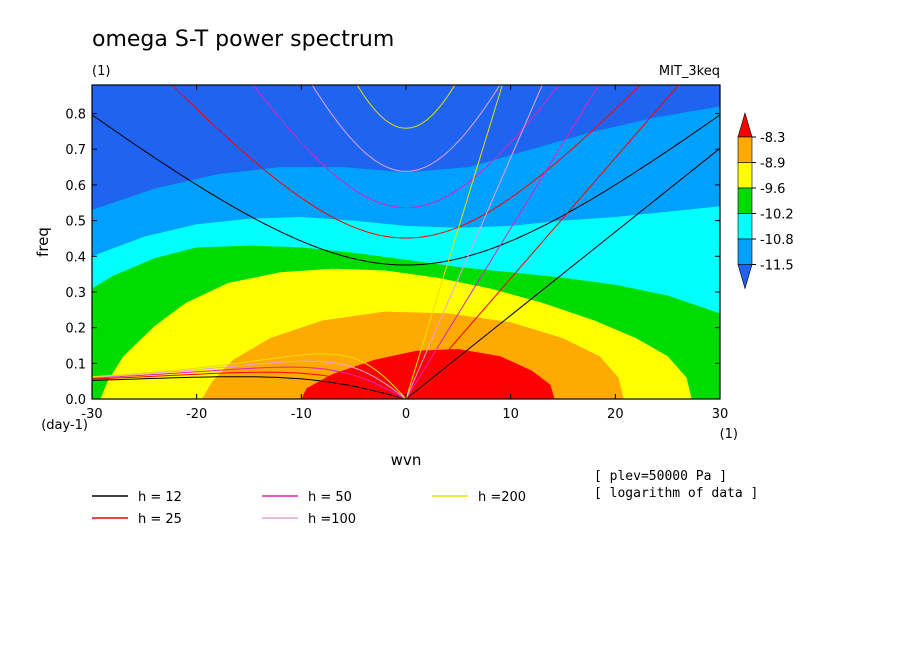 The height and width of the screenshot is (654, 904). What do you see at coordinates (332, 519) in the screenshot?
I see `legend-label-h100: h =100` at bounding box center [332, 519].